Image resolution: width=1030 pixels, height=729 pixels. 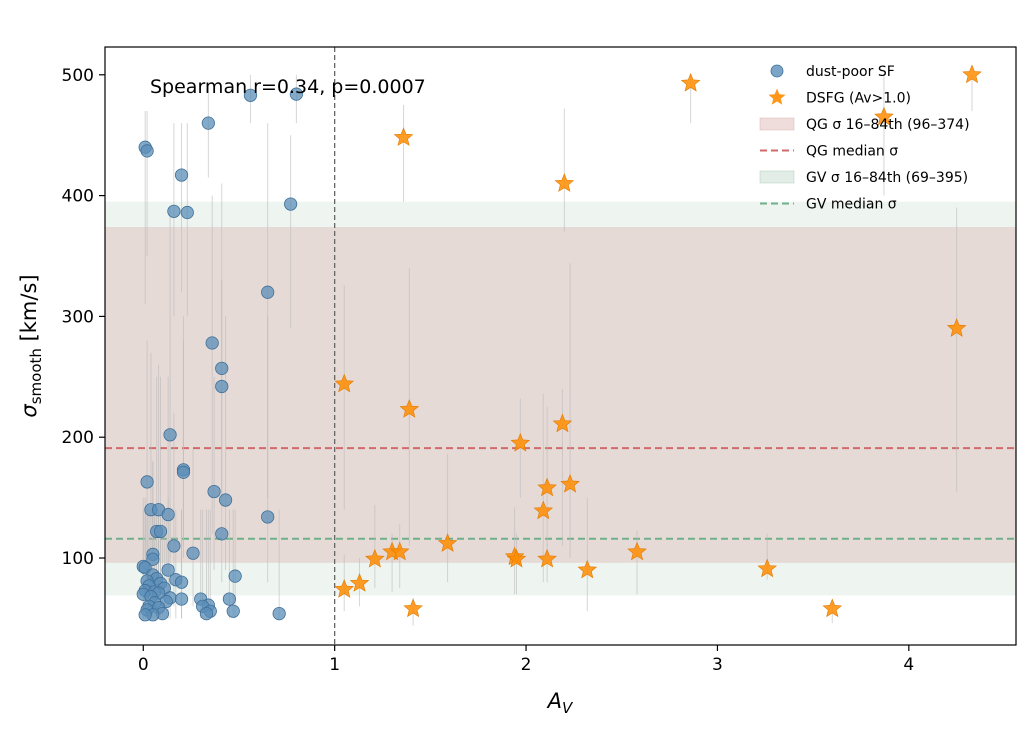 What do you see at coordinates (850, 72) in the screenshot?
I see `legend-label: dust-poor SF` at bounding box center [850, 72].